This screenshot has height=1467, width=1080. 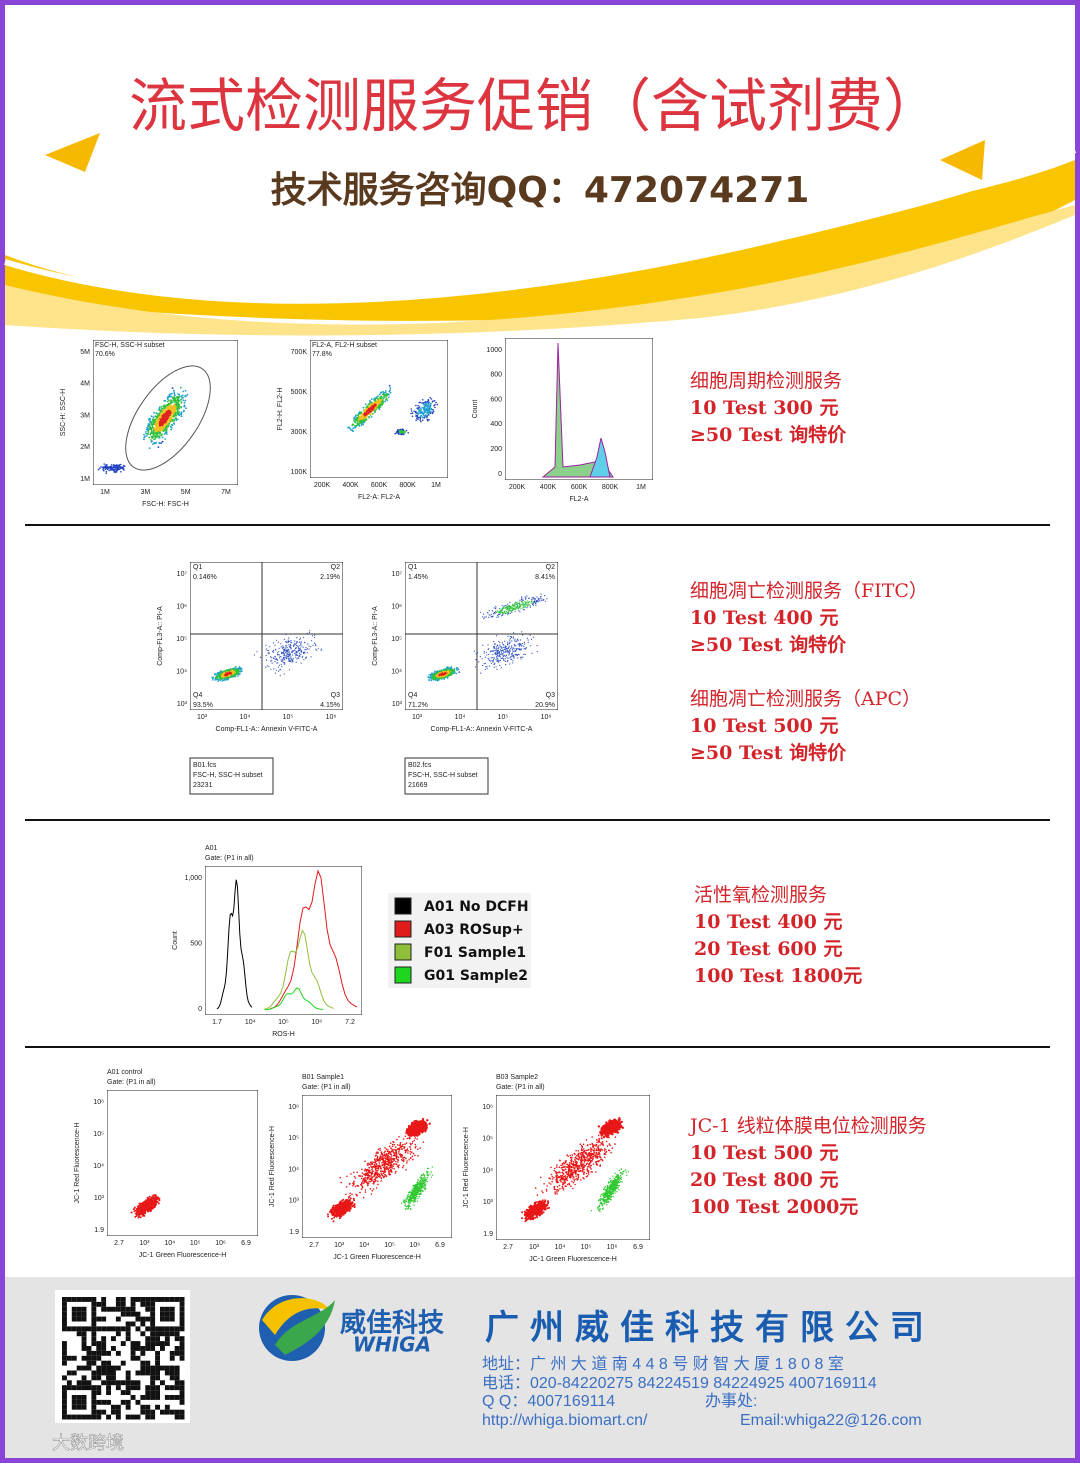 What do you see at coordinates (500, 474) in the screenshot?
I see `y-tick-label: 0` at bounding box center [500, 474].